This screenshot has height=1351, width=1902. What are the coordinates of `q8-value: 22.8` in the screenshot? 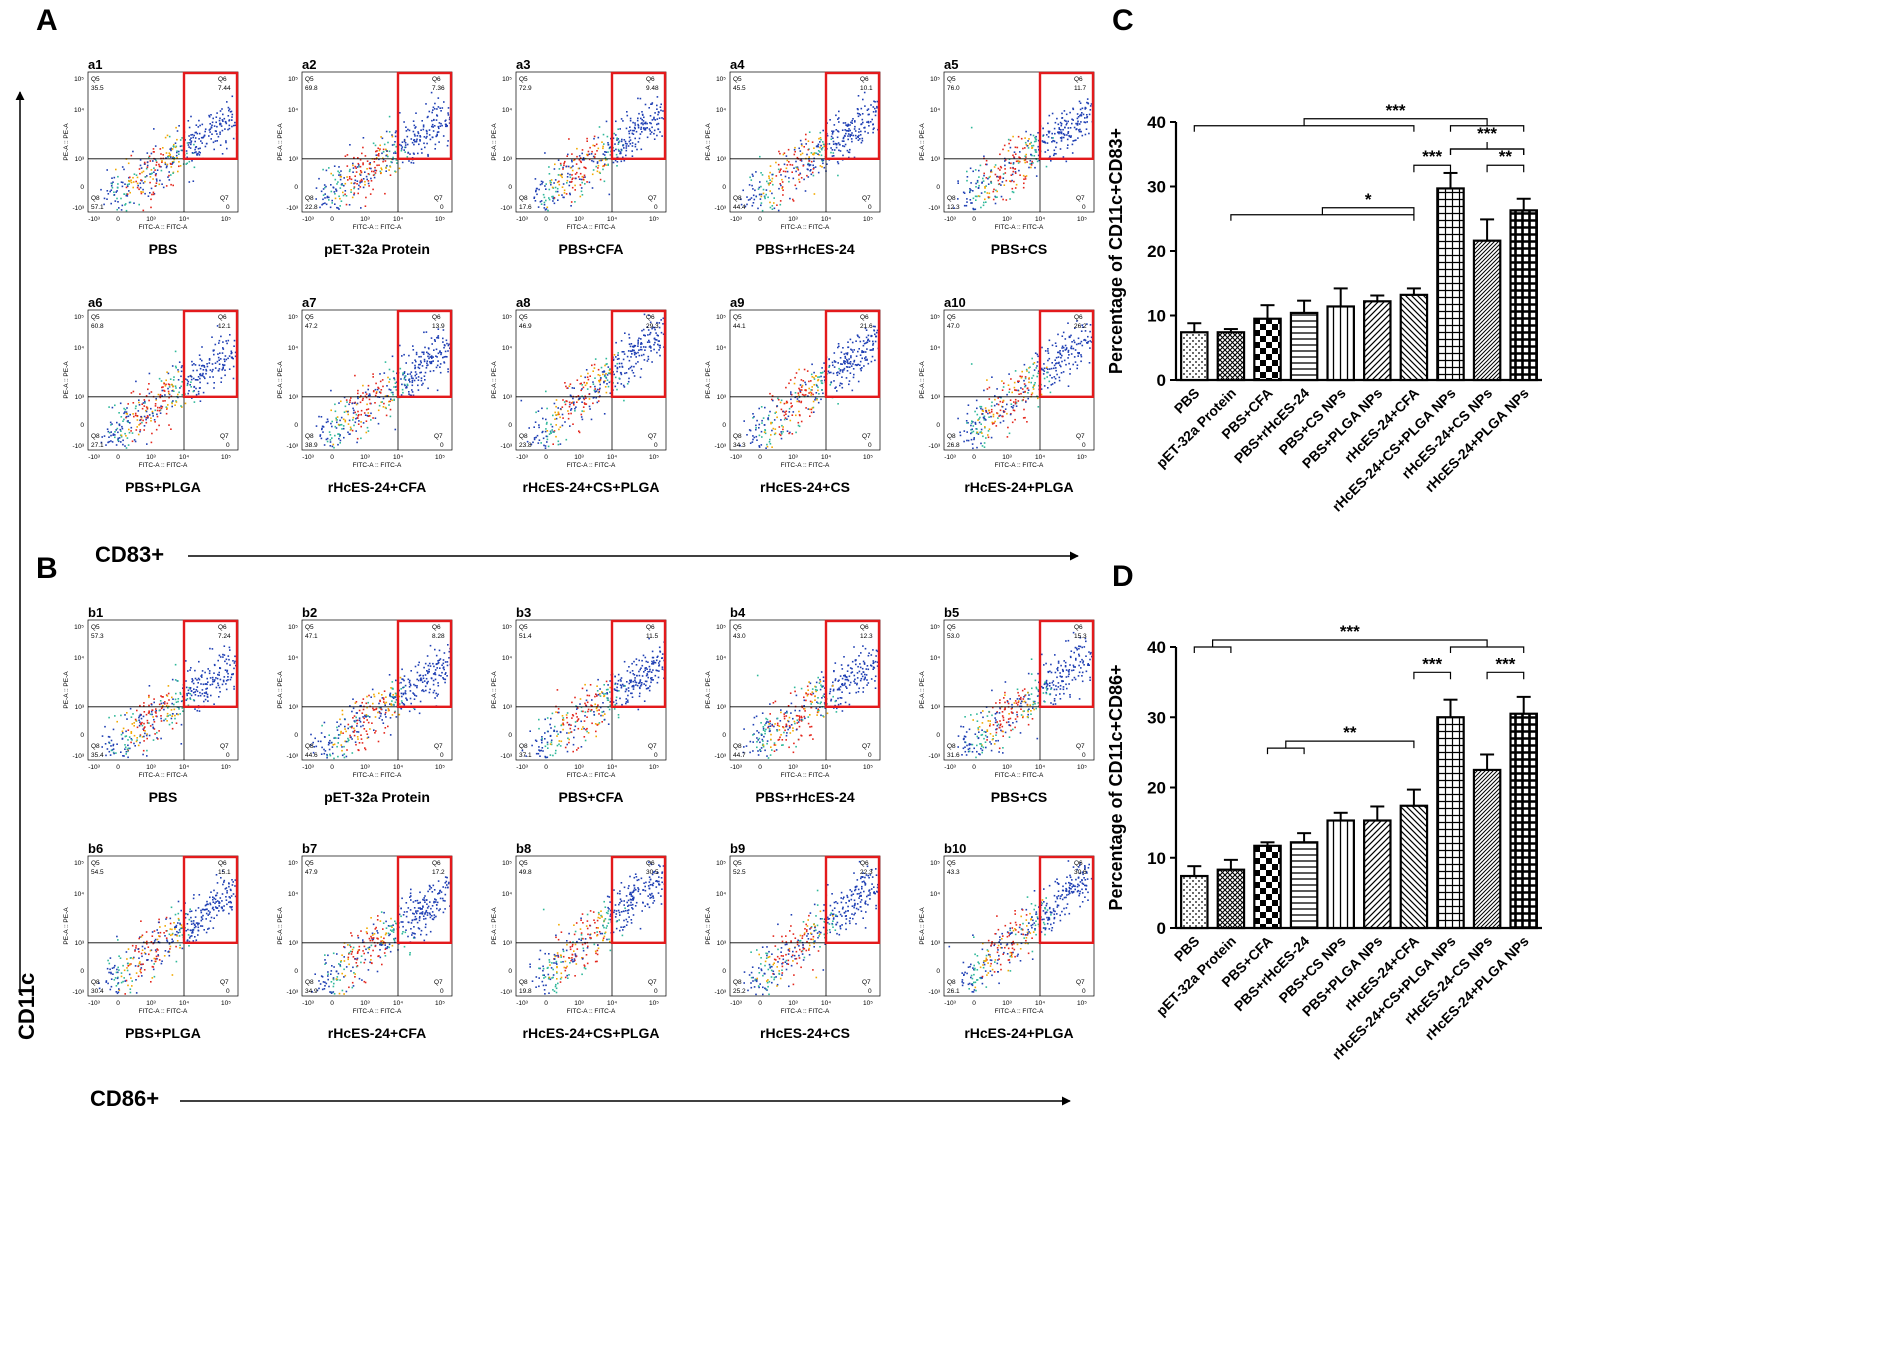 It's located at (311, 207).